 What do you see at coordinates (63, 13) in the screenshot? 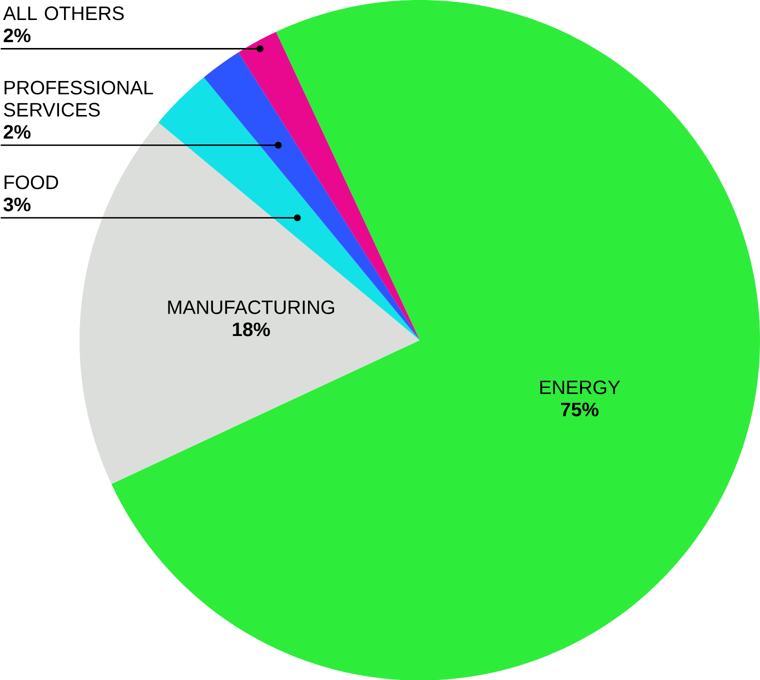
I see `slice-label: ALL OTHERS` at bounding box center [63, 13].